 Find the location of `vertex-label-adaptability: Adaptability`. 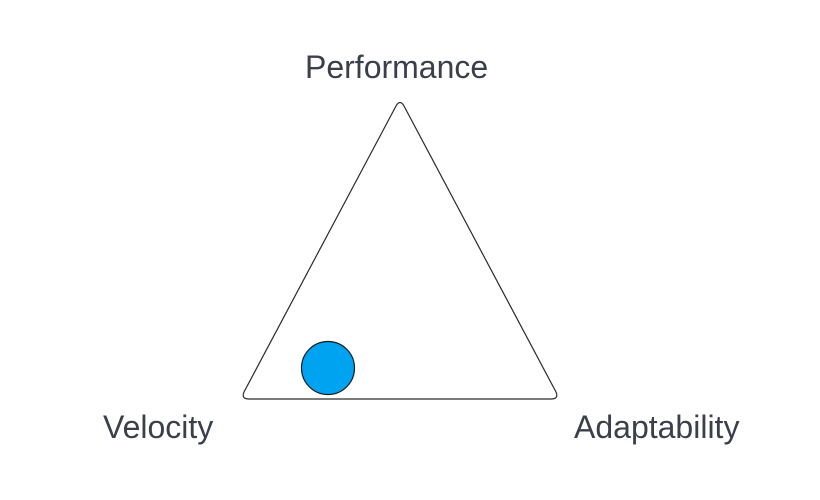

vertex-label-adaptability: Adaptability is located at coordinates (657, 427).